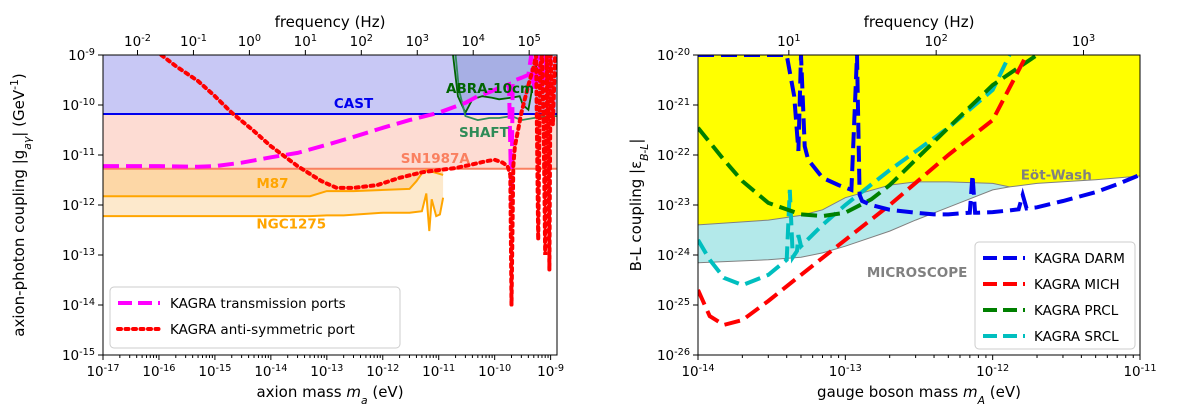  I want to click on left-y-tick-label: 10-10, so click(78, 106).